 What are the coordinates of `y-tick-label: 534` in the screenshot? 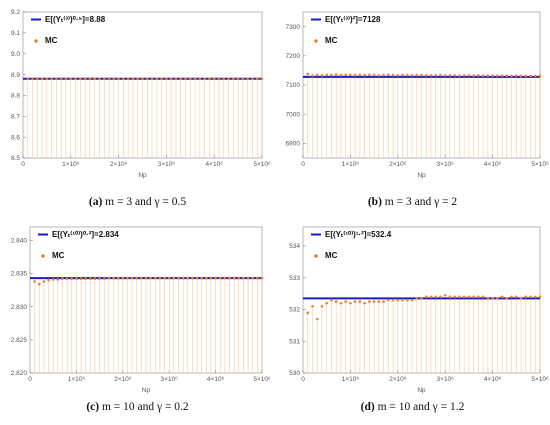 It's located at (294, 246).